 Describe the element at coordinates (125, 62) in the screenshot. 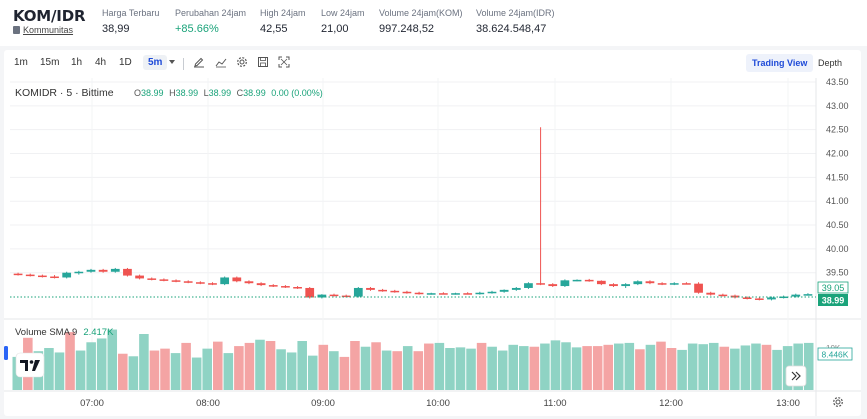

I see `timeframe-1d: 1D` at that location.